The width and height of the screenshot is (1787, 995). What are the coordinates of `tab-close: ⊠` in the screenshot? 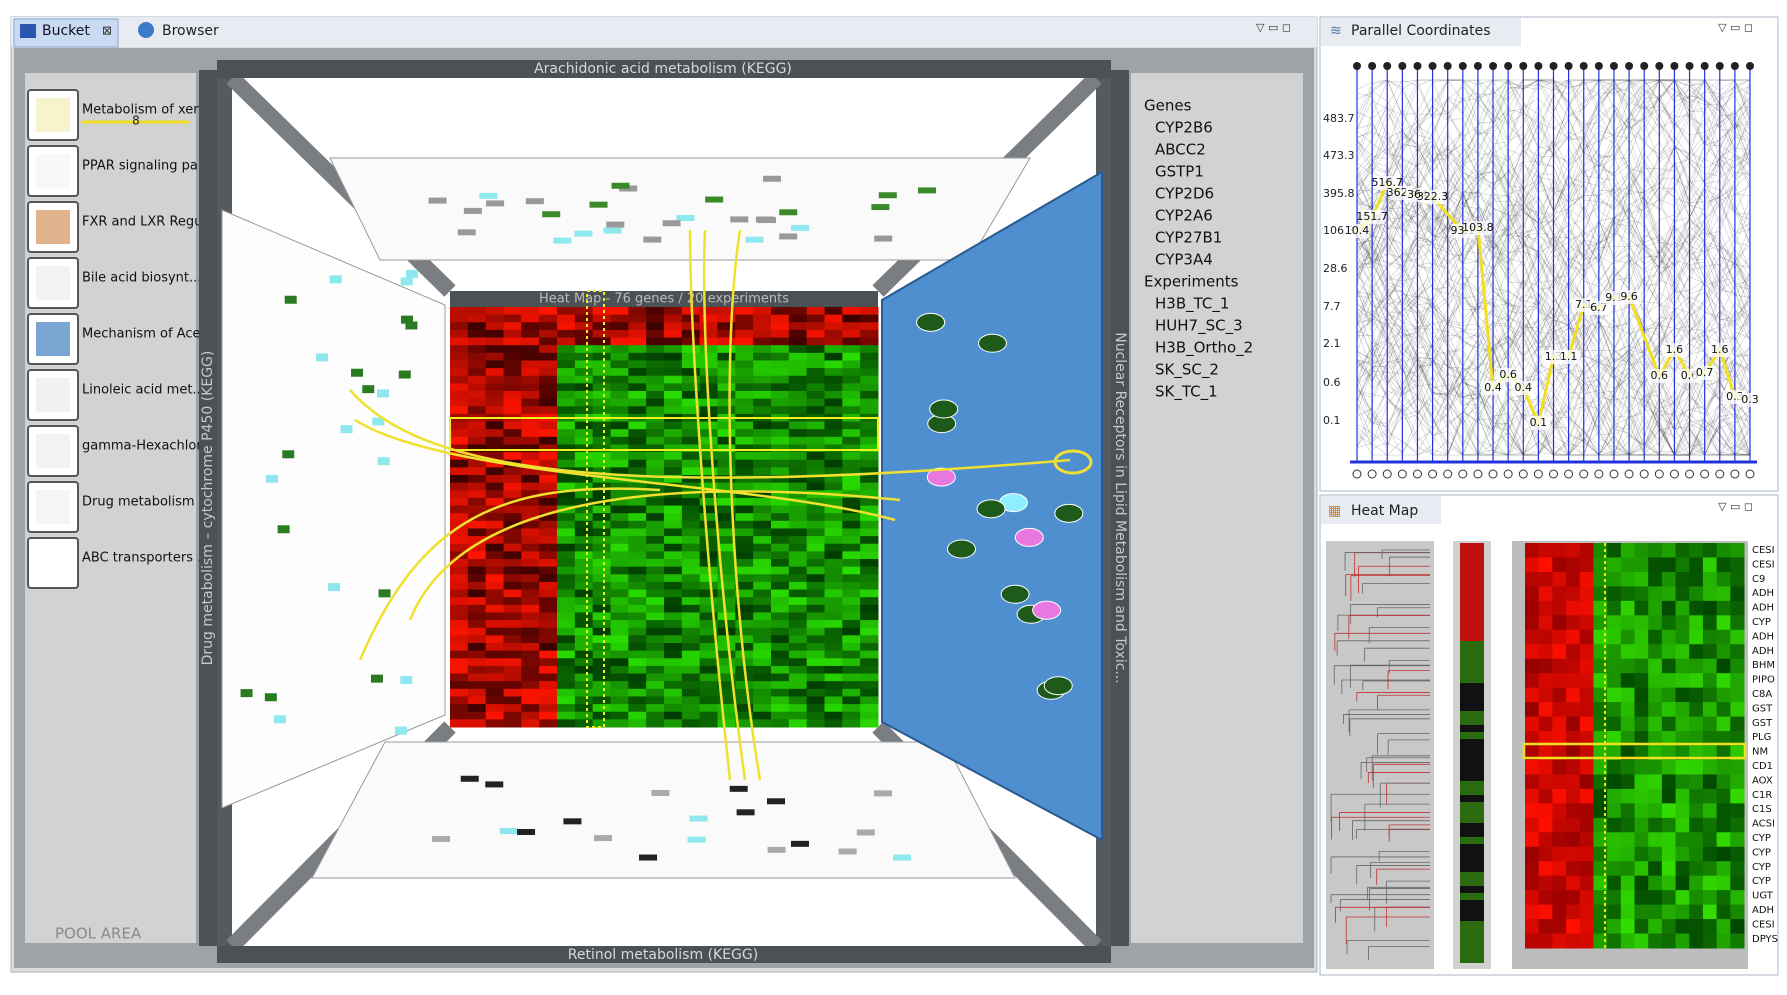 It's located at (107, 31).